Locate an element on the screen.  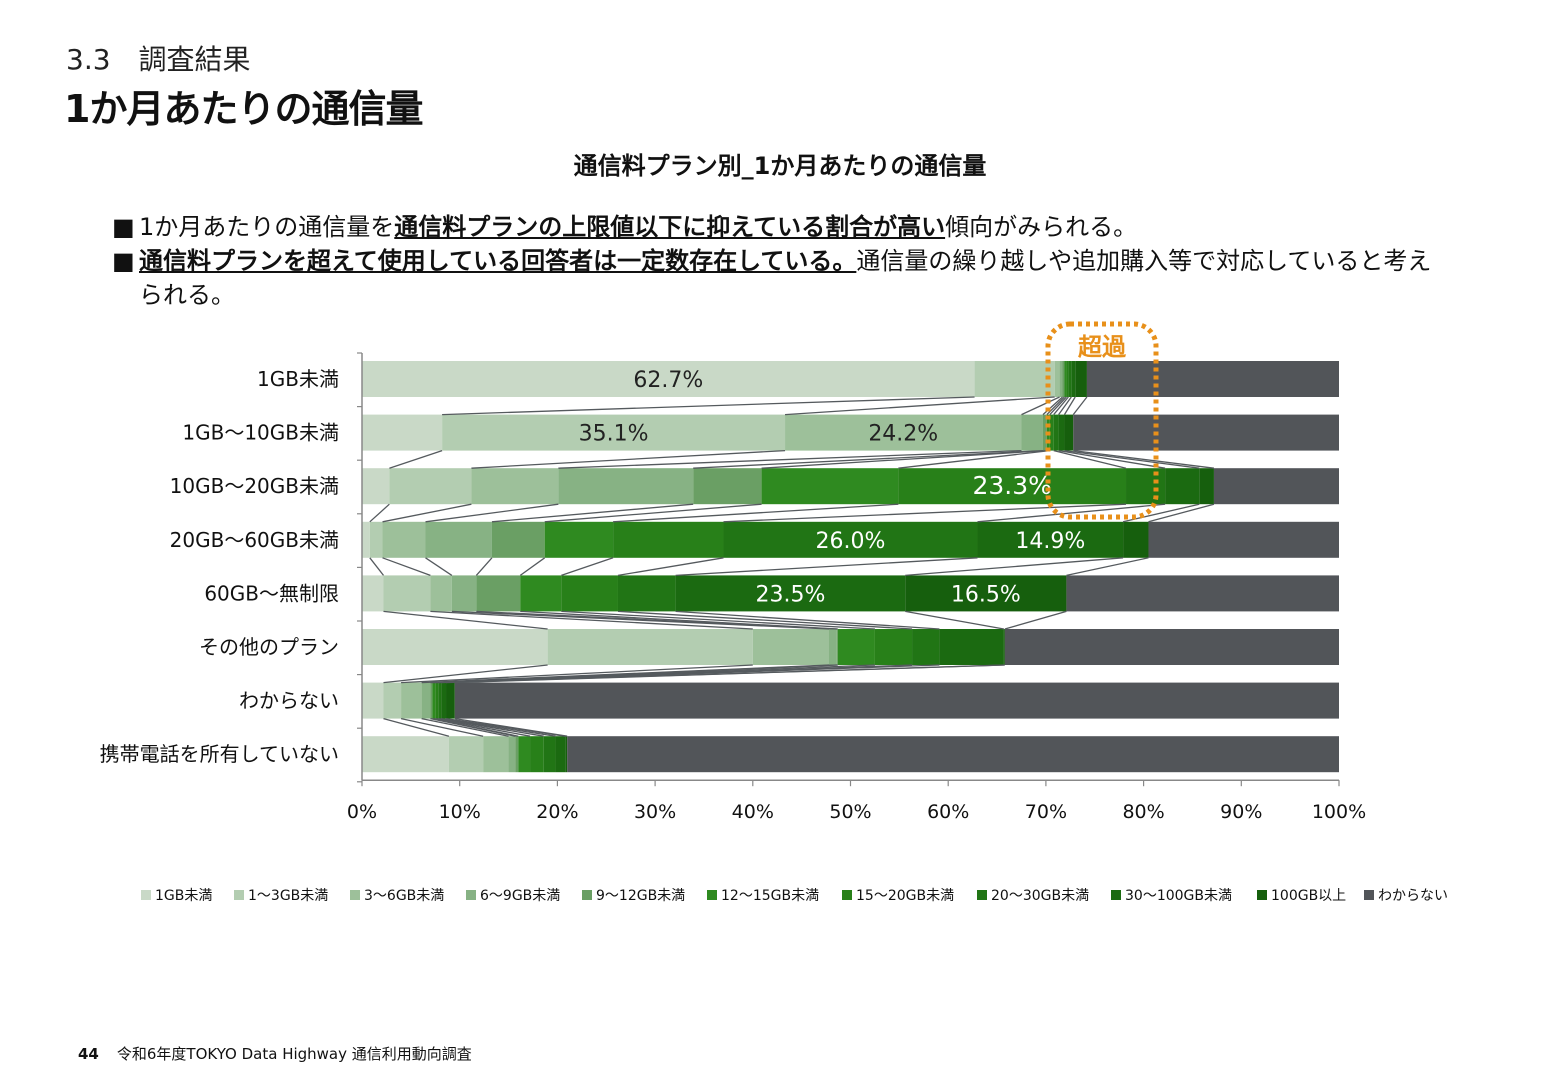
legend-label: 1GB未満 is located at coordinates (183, 896).